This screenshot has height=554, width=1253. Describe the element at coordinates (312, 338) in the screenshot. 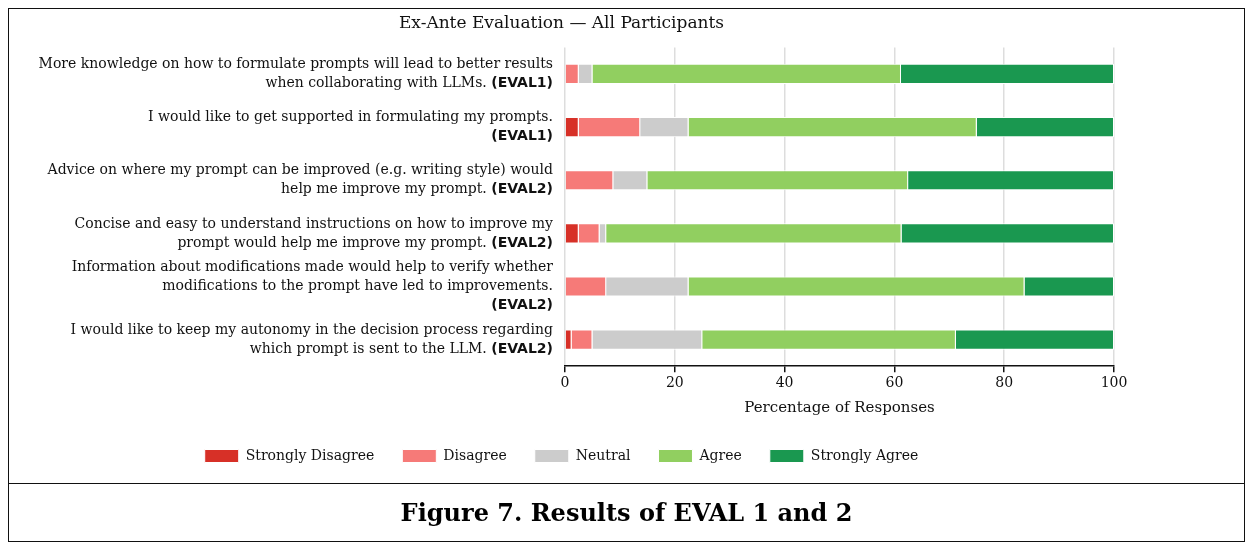

I see `y-tick-label: I would like to keep my autonomy in the decision process regarding which prompt is sent to the LLM. (EVAL2)` at that location.